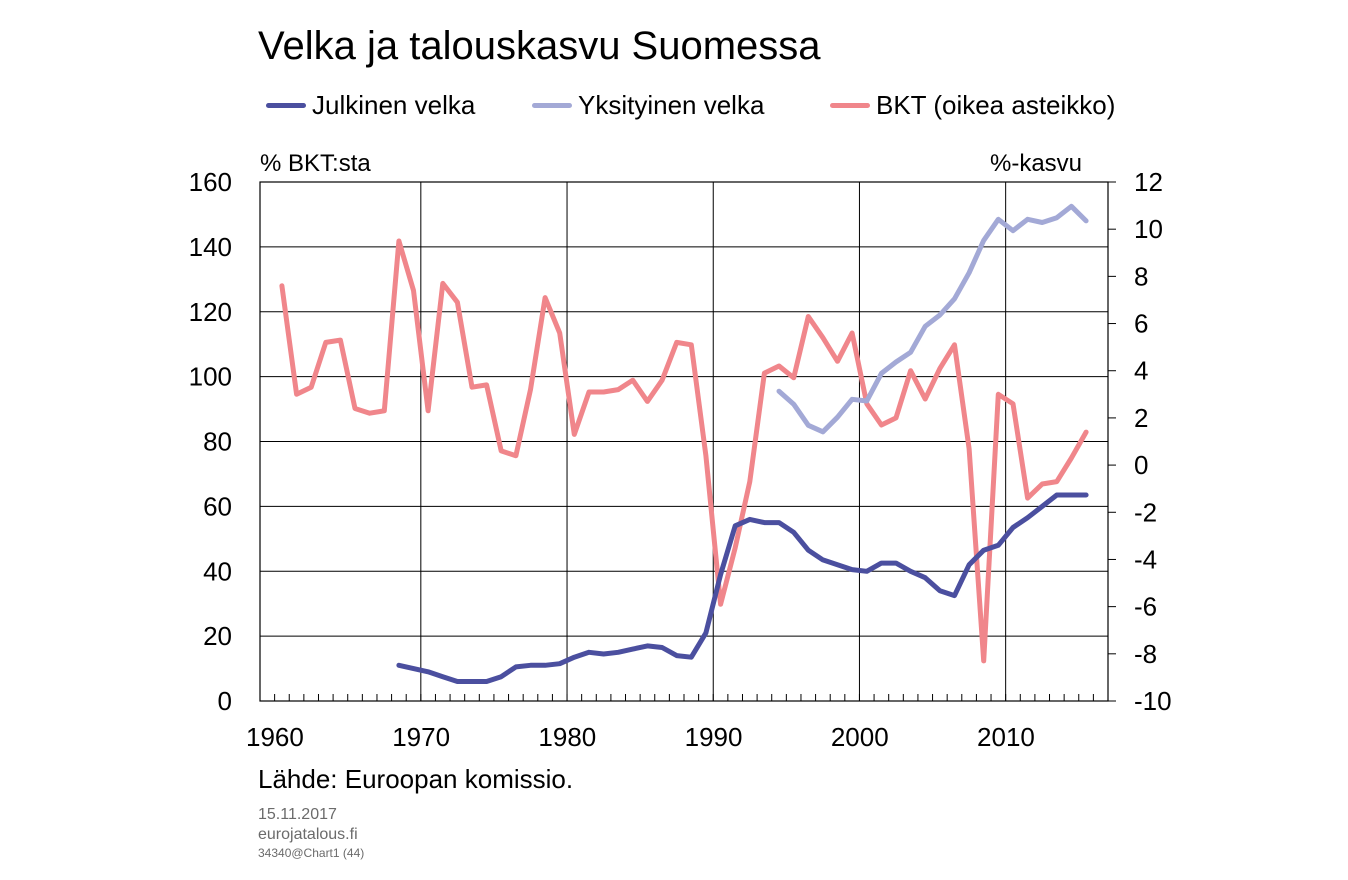  Describe the element at coordinates (210, 312) in the screenshot. I see `left-tick-label: 120` at that location.